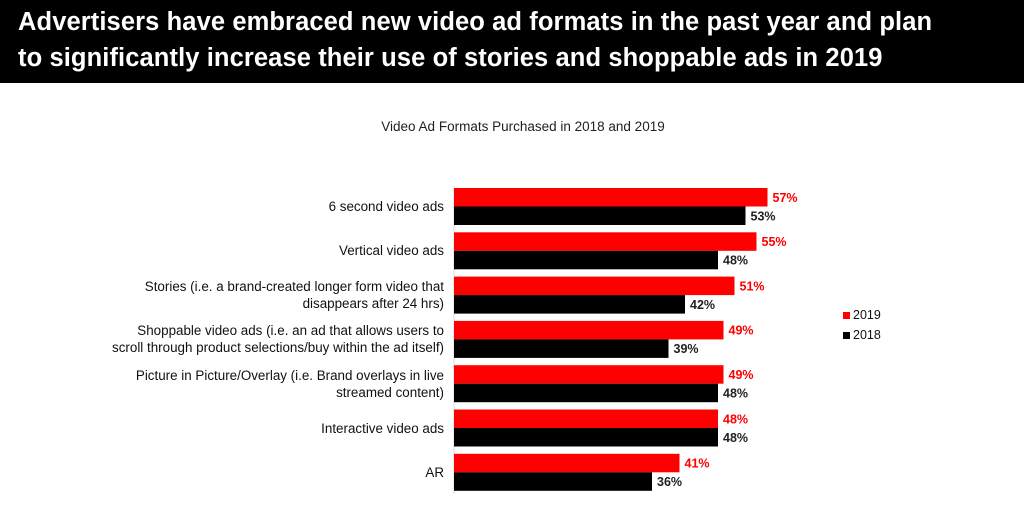  What do you see at coordinates (669, 482) in the screenshot?
I see `data-label-2018-6: 36%` at bounding box center [669, 482].